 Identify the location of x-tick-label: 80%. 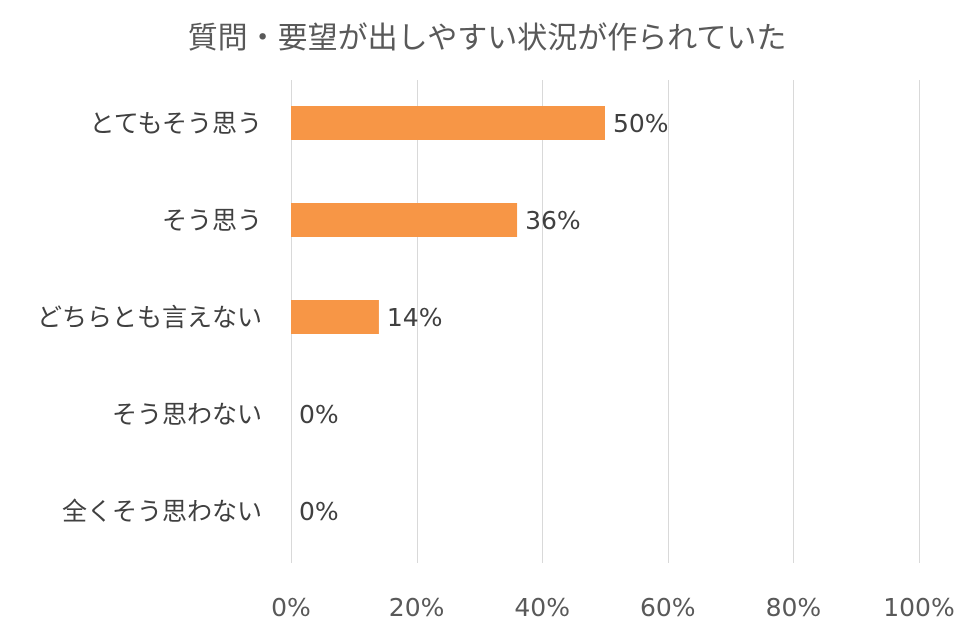
(794, 607).